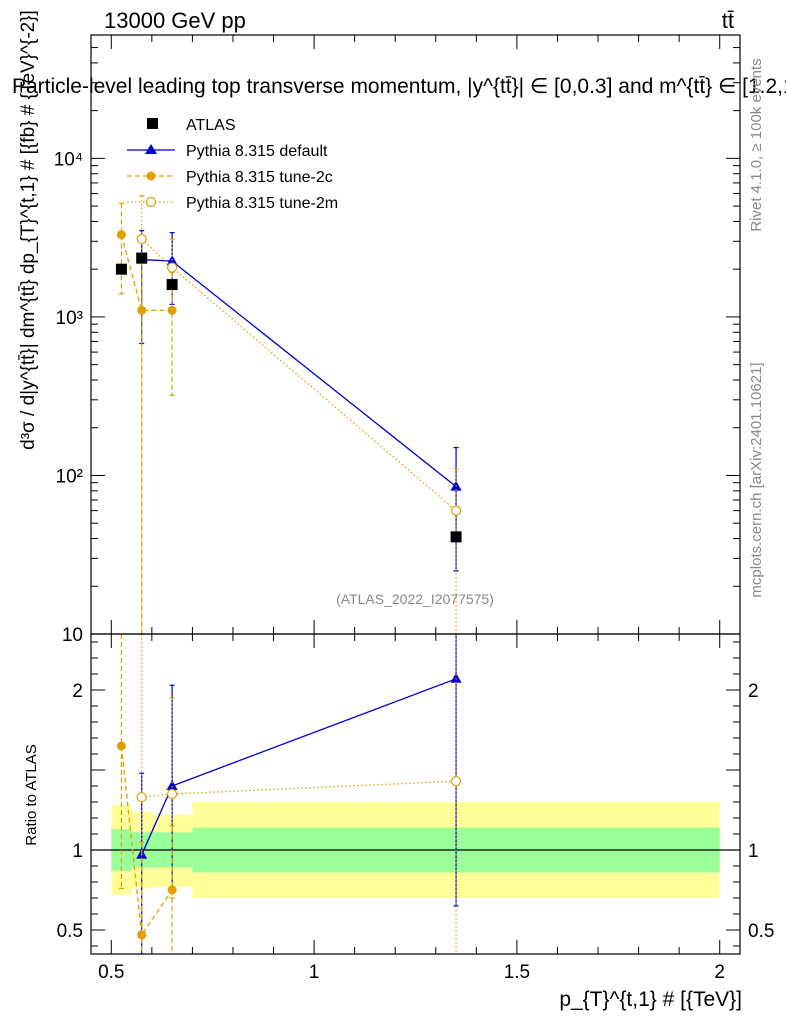 The width and height of the screenshot is (786, 1024). Describe the element at coordinates (719, 972) in the screenshot. I see `x-tick-label: 2` at that location.